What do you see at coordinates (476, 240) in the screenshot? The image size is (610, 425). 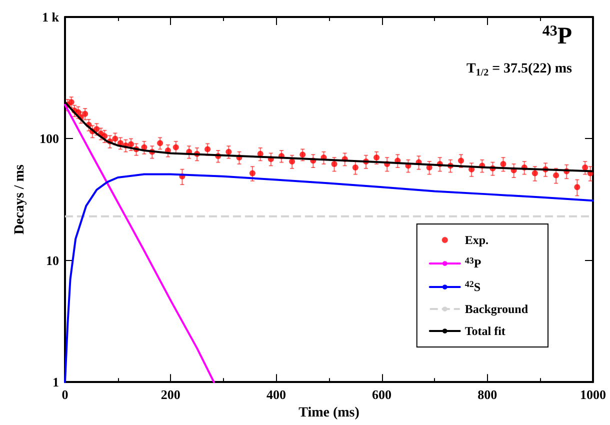 I see `legend-label: Exp.` at bounding box center [476, 240].